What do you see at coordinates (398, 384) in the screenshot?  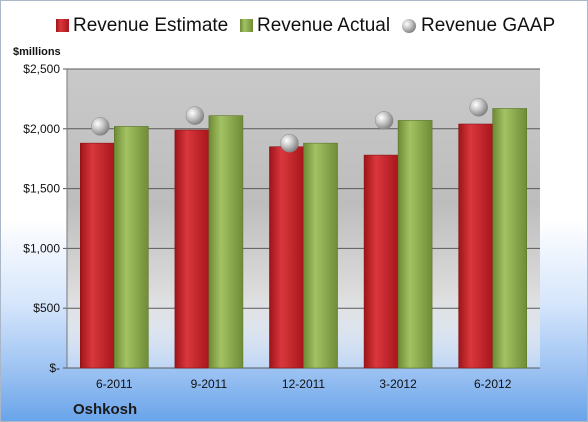 I see `x-tick-label: 3-2012` at bounding box center [398, 384].